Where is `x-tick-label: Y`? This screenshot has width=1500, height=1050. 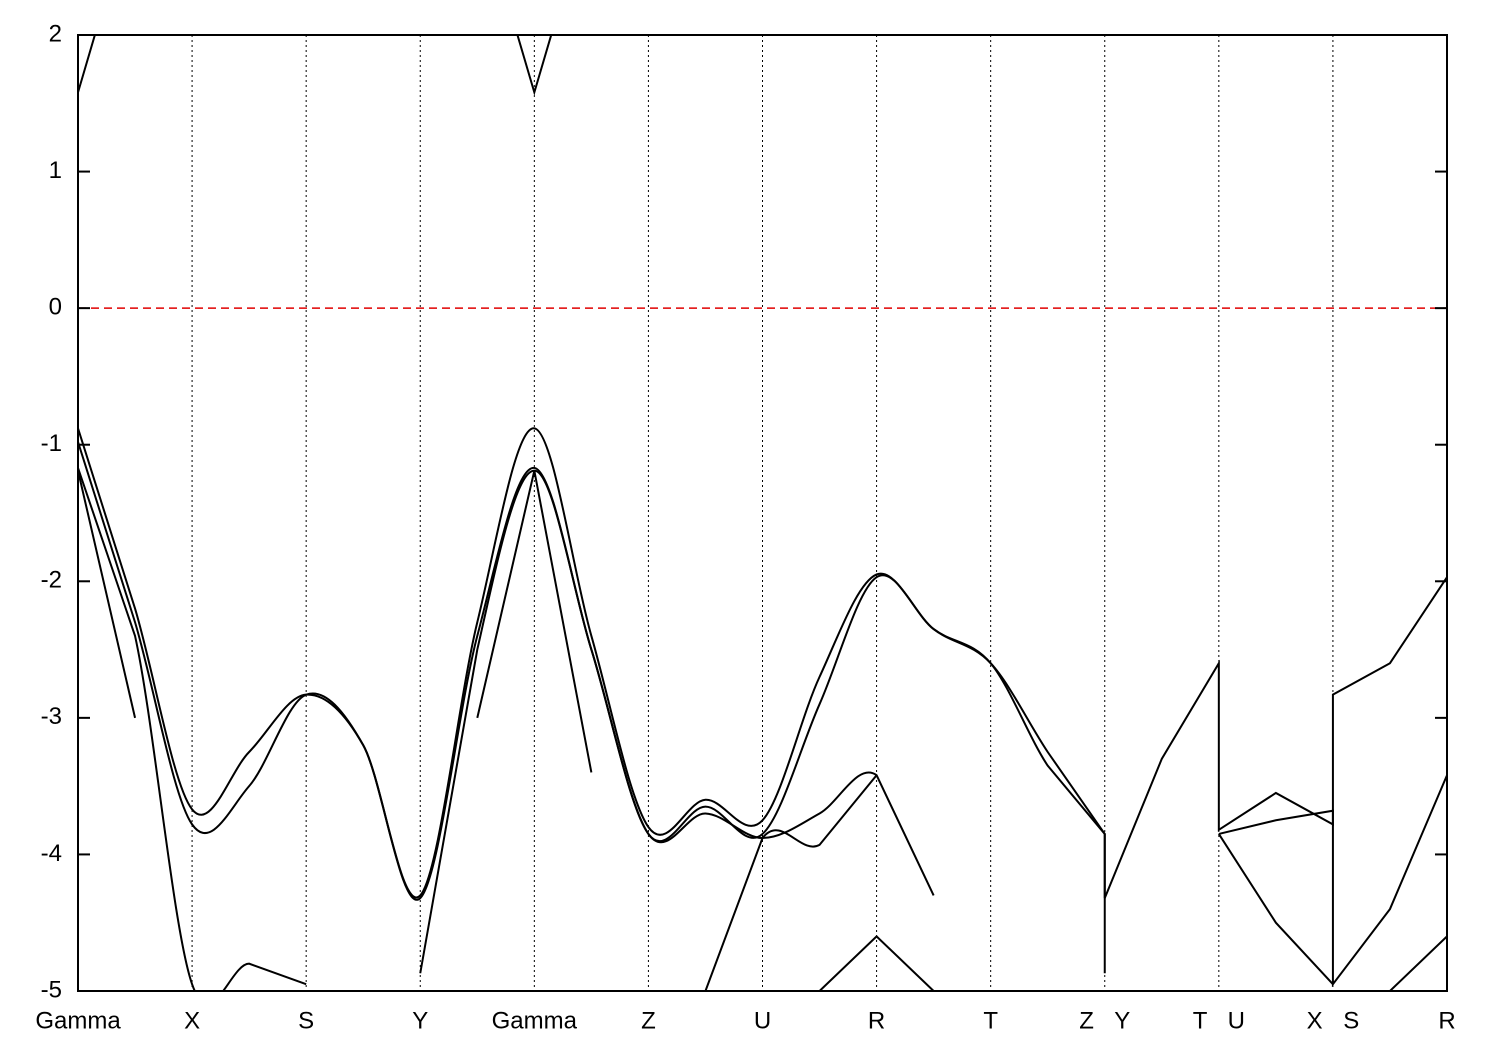
x-tick-label: Y is located at coordinates (420, 1020).